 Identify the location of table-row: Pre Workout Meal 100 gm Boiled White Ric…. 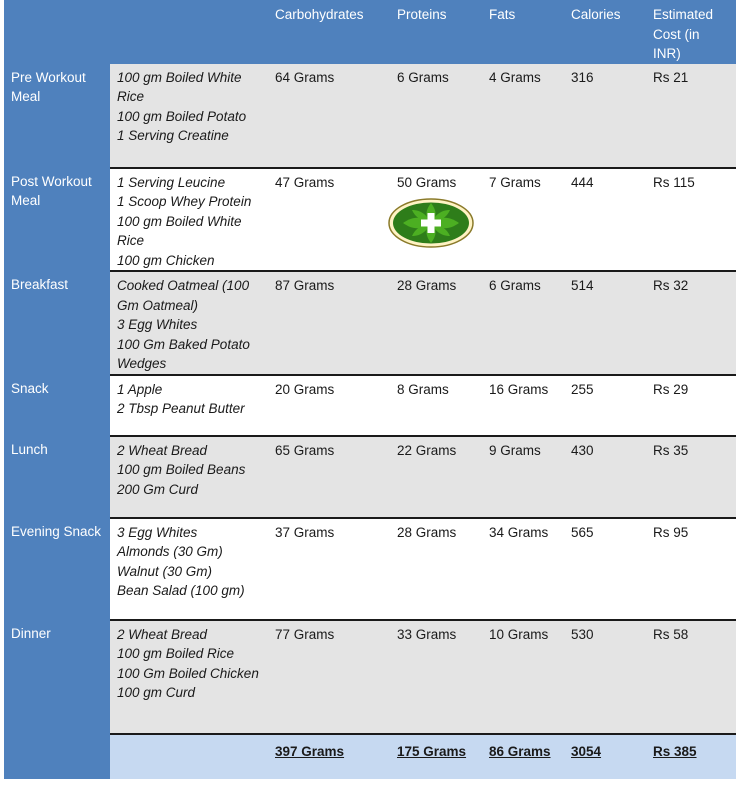
(370, 115).